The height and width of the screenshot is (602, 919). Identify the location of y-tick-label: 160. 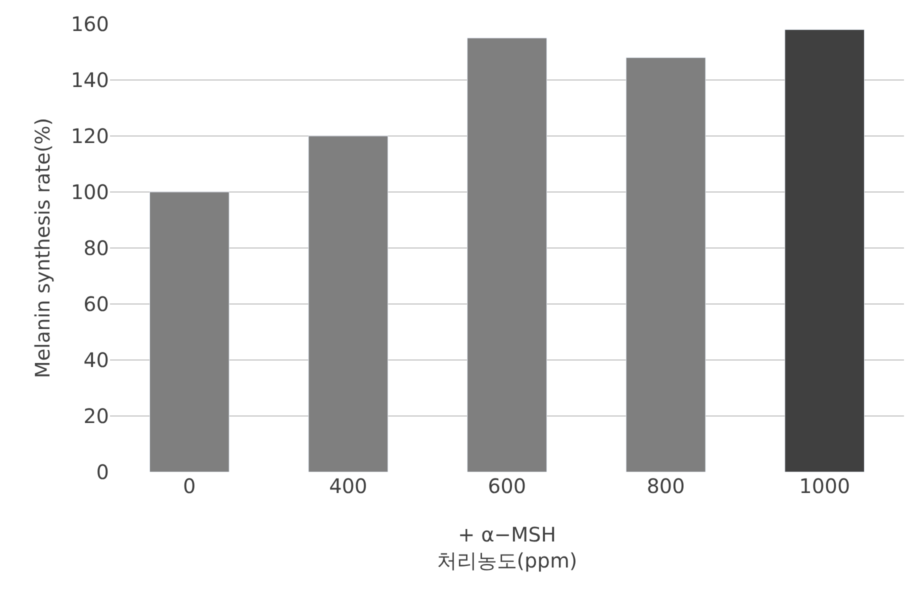
(89, 24).